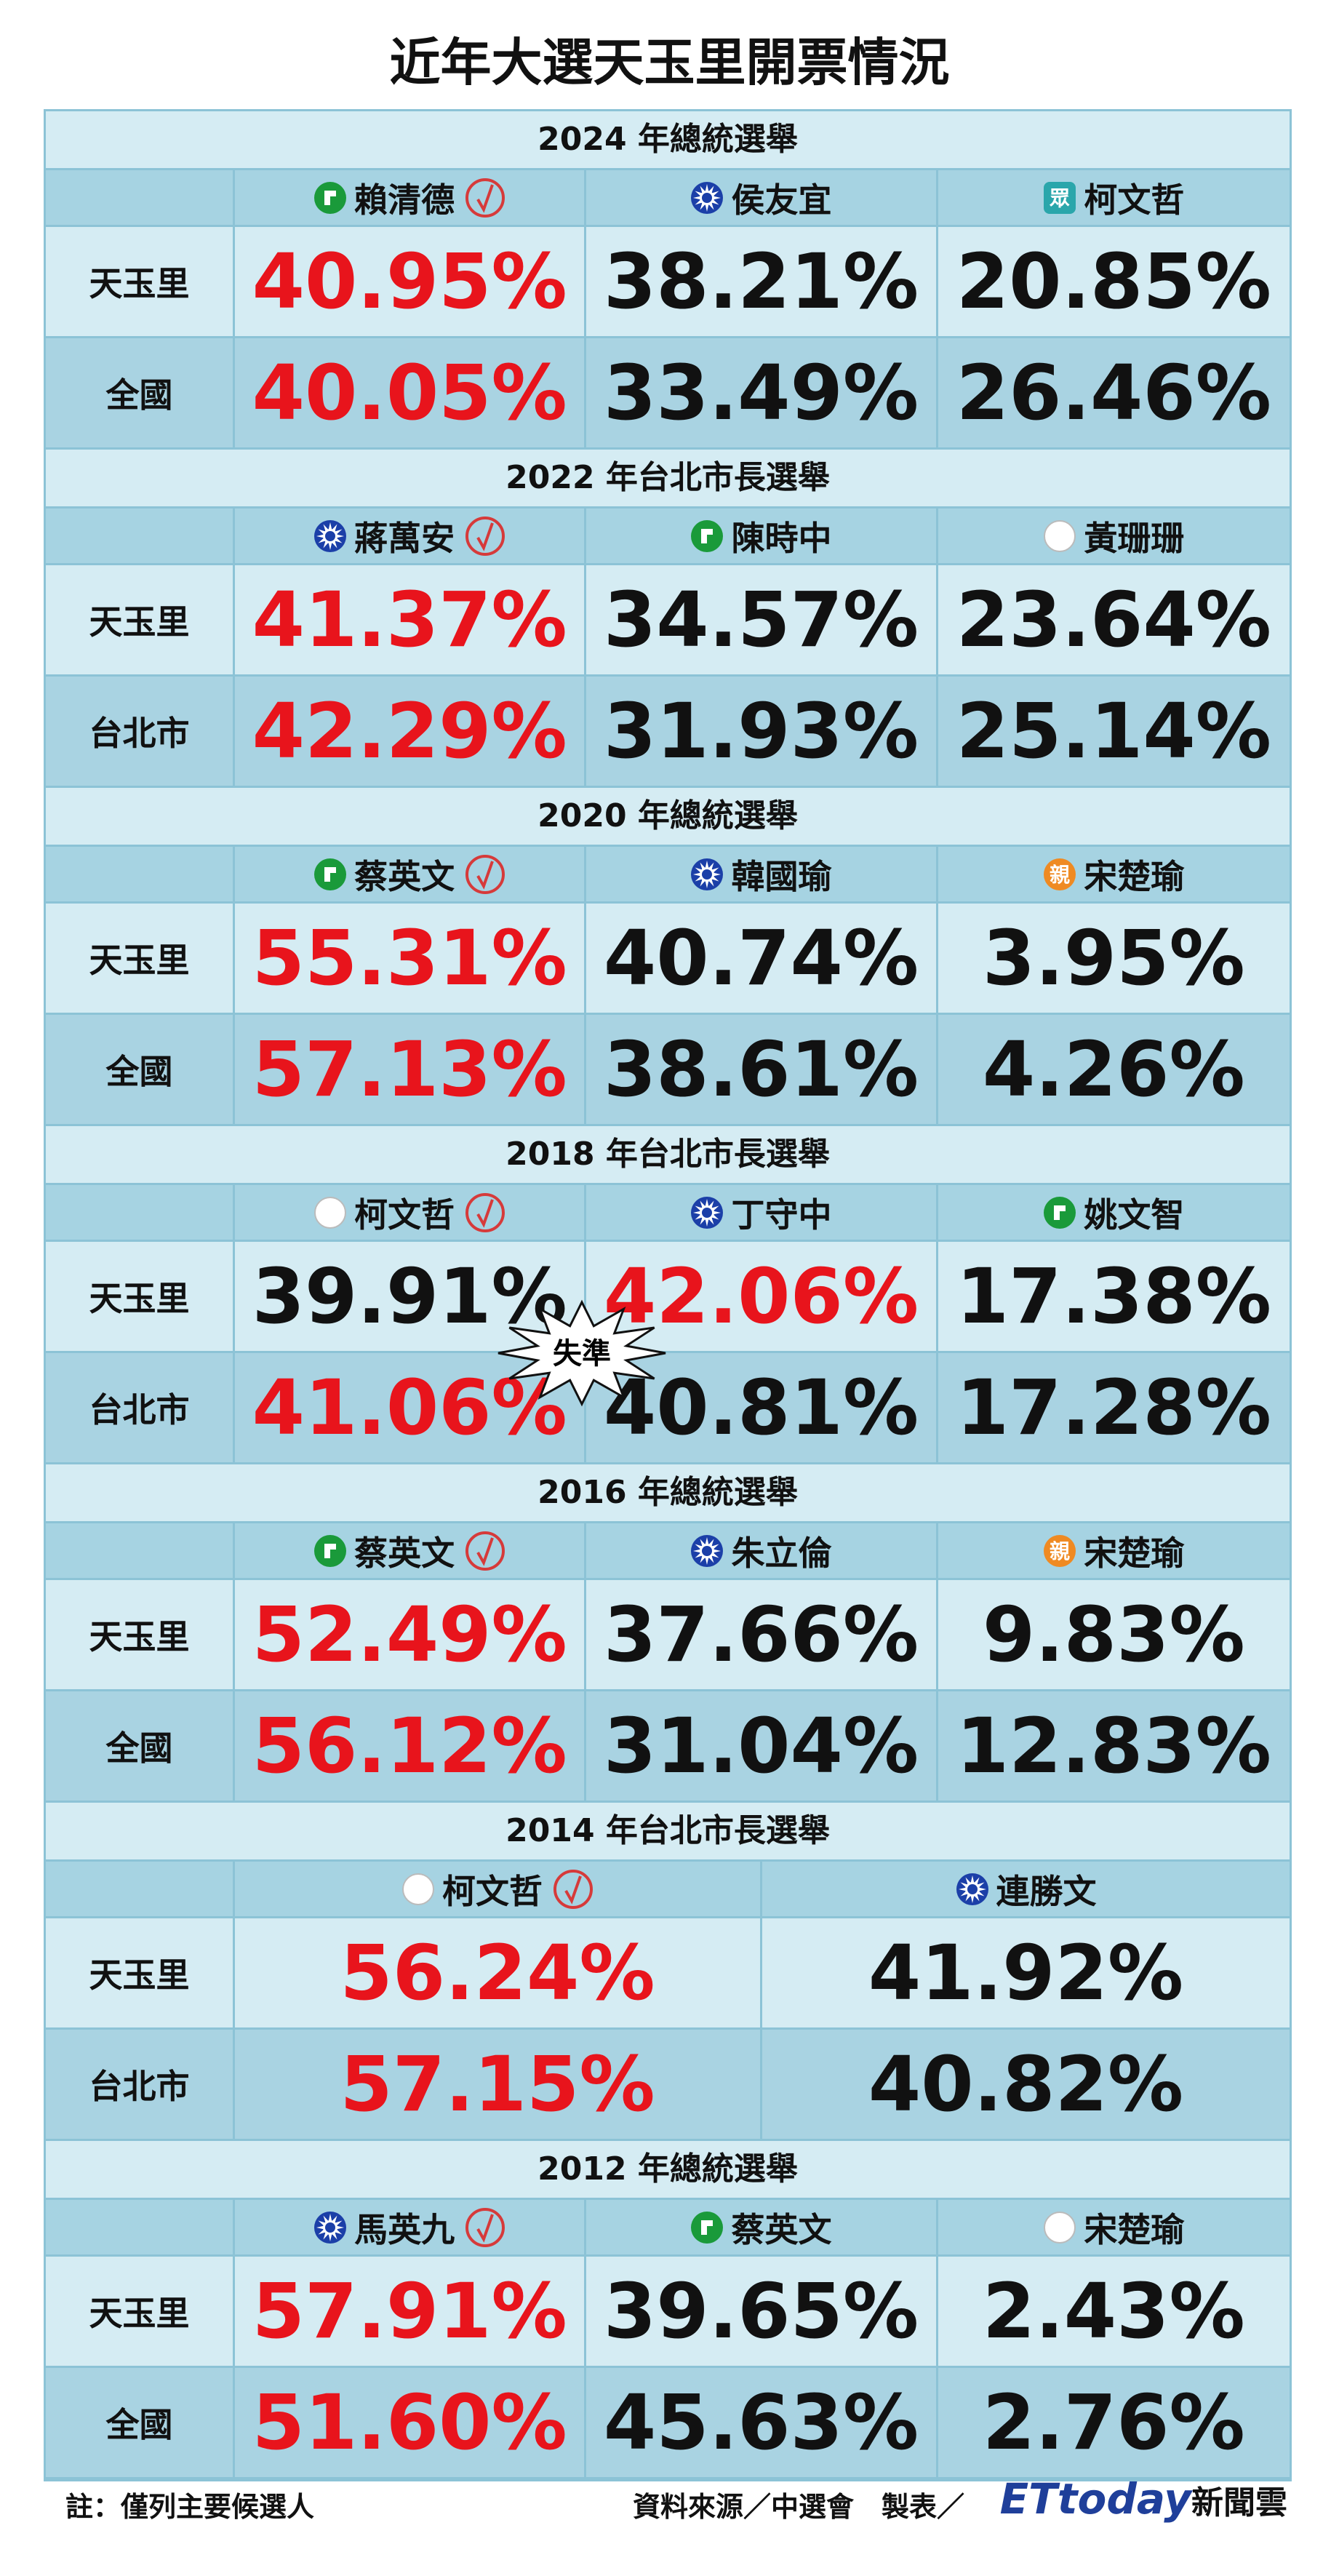  What do you see at coordinates (190, 2507) in the screenshot?
I see `note: 註：僅列主要候選人` at bounding box center [190, 2507].